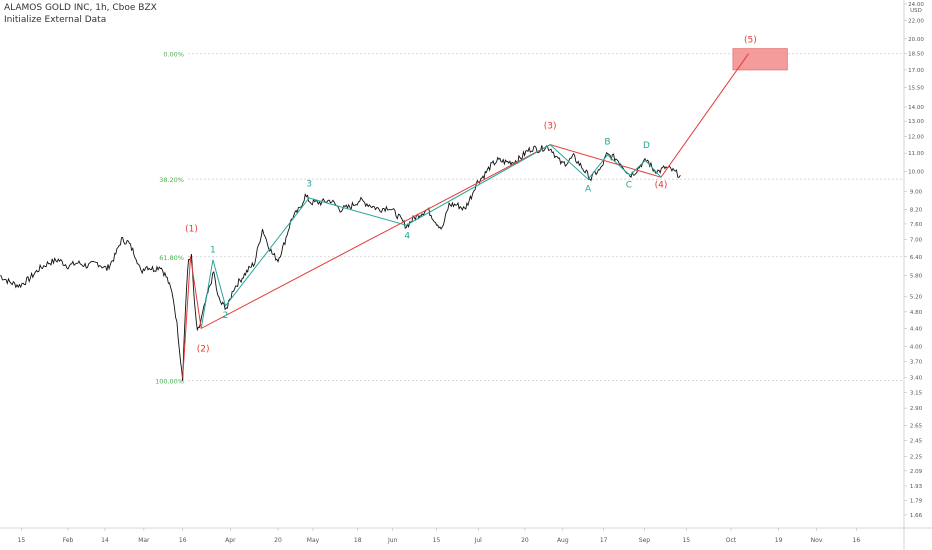 The image size is (932, 550). Describe the element at coordinates (171, 180) in the screenshot. I see `fib-label: 38.20%` at that location.